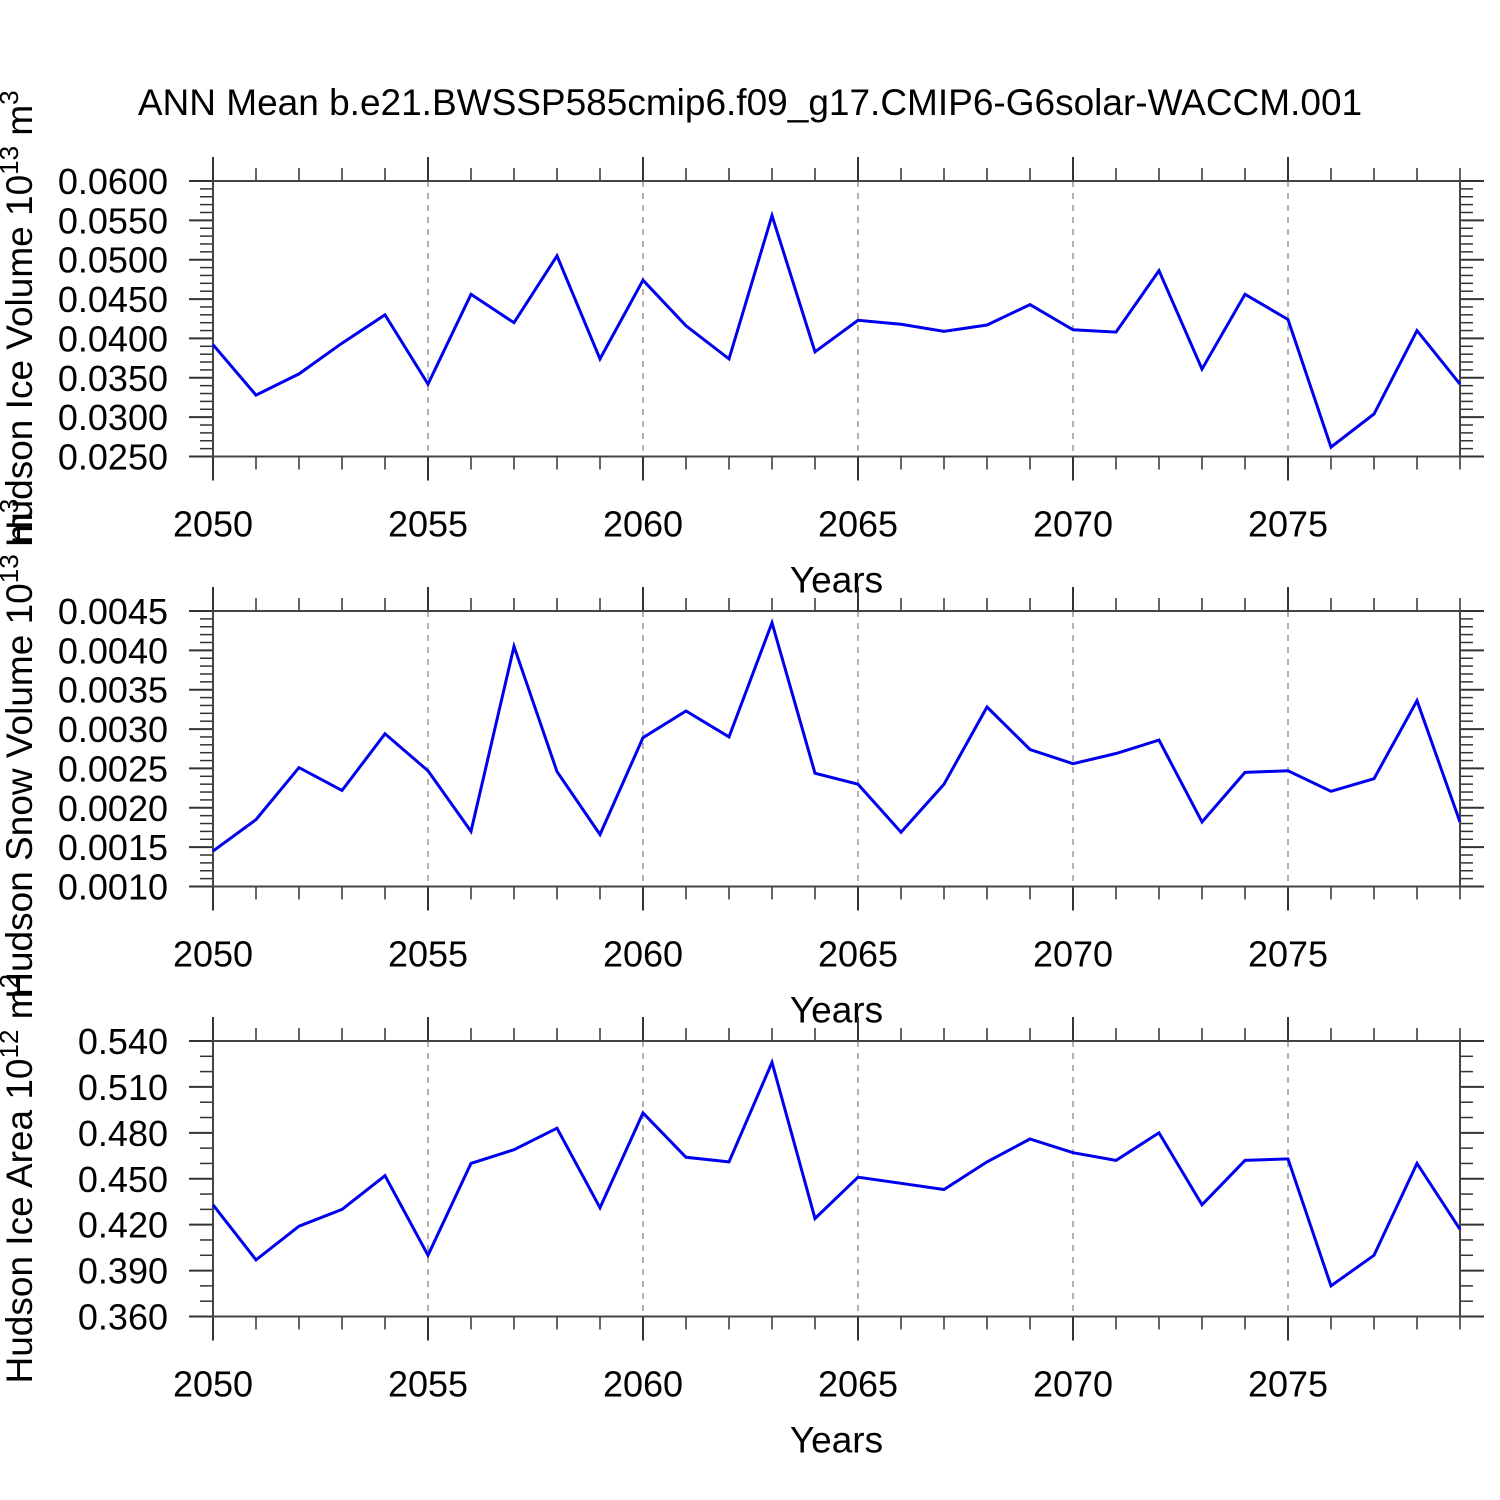  What do you see at coordinates (20, 1179) in the screenshot?
I see `y-axis-title: Hudson Ice Area 1012 m2` at bounding box center [20, 1179].